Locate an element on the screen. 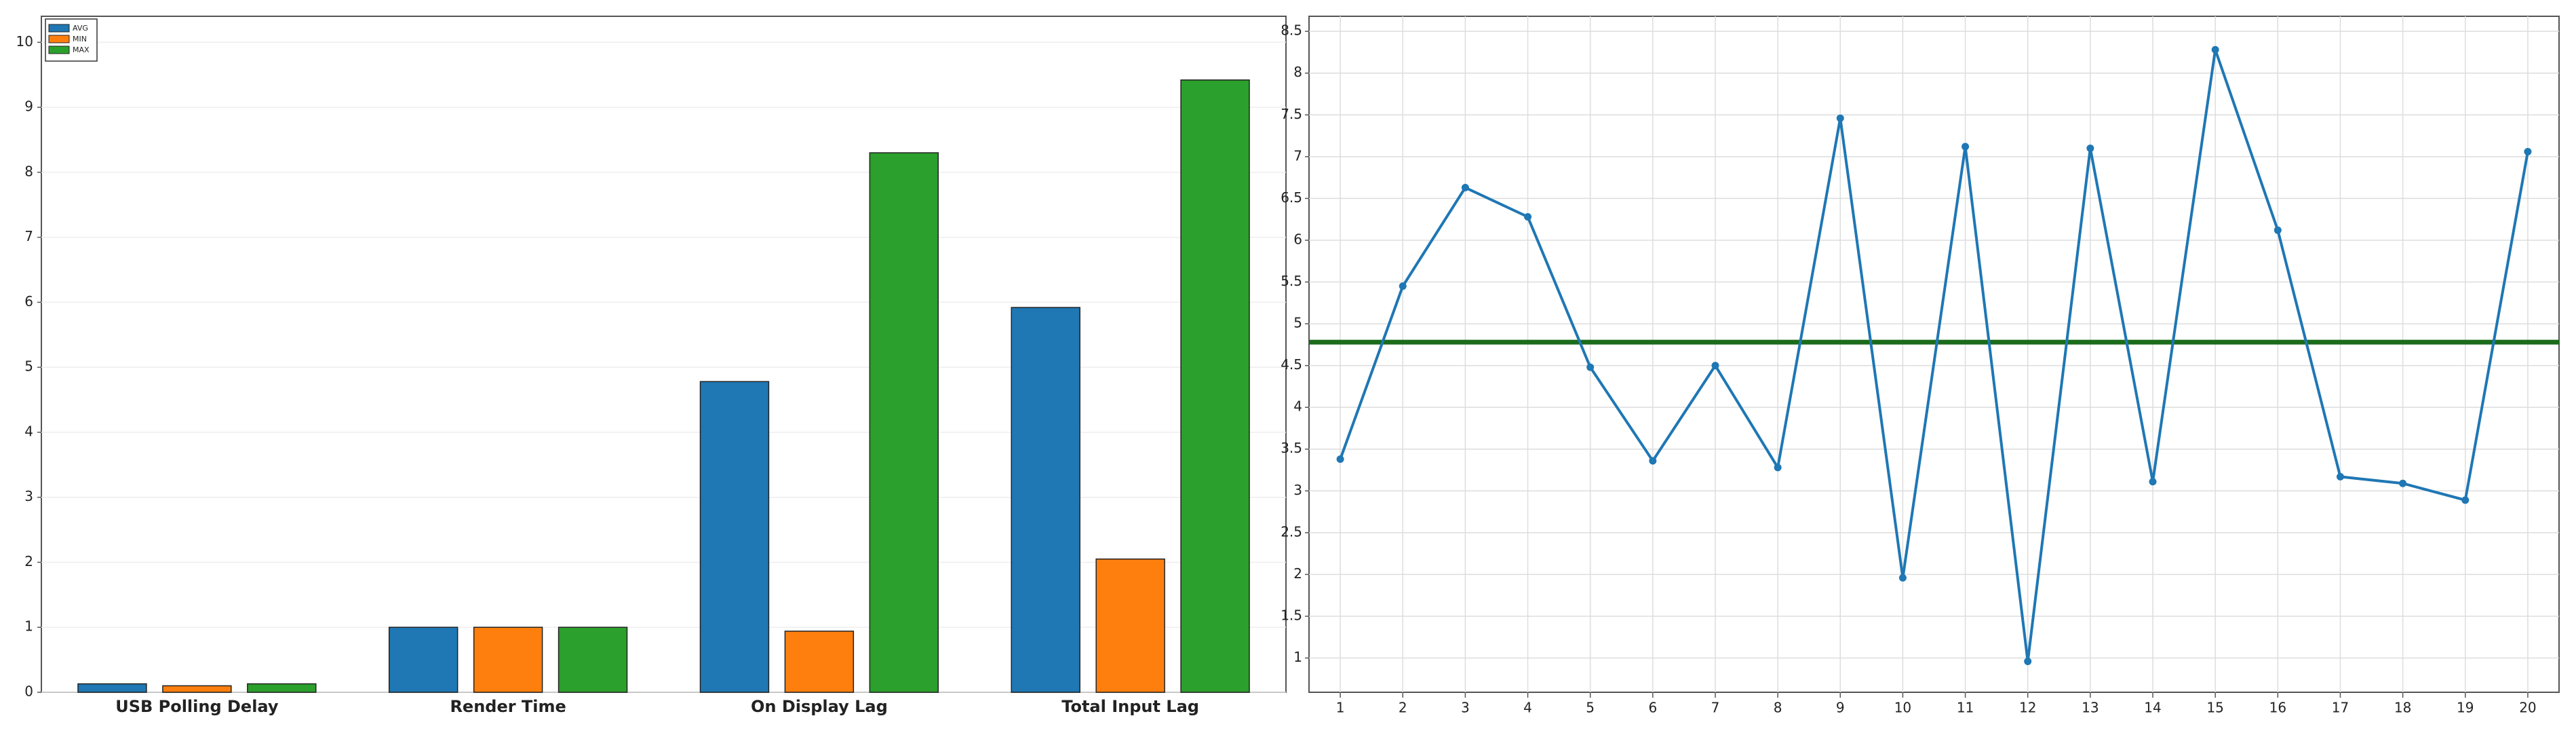 This screenshot has height=733, width=2576. x-tick-label: Total Input Lag is located at coordinates (1130, 707).